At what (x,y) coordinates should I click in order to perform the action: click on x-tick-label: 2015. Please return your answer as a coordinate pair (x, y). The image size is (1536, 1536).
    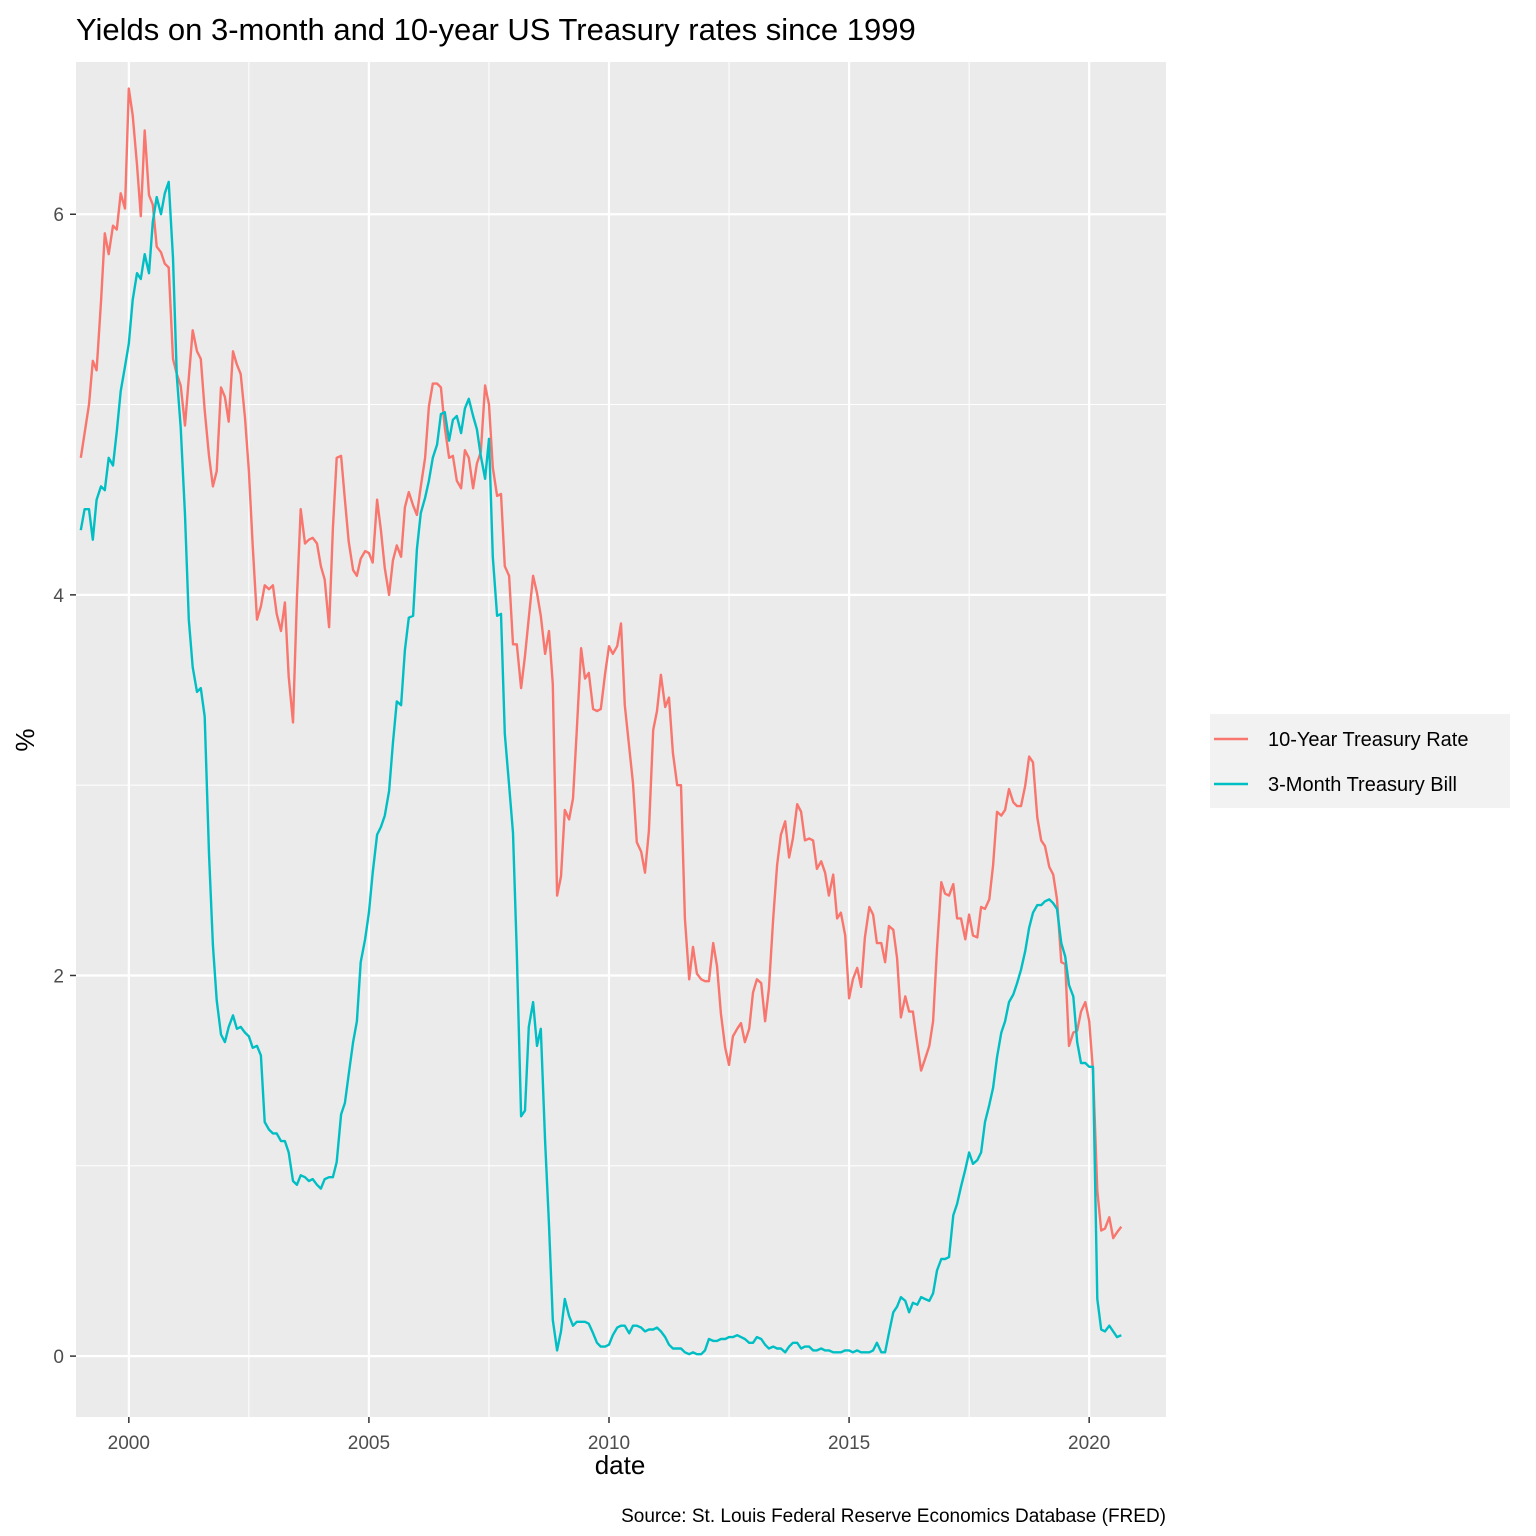
    Looking at the image, I should click on (849, 1443).